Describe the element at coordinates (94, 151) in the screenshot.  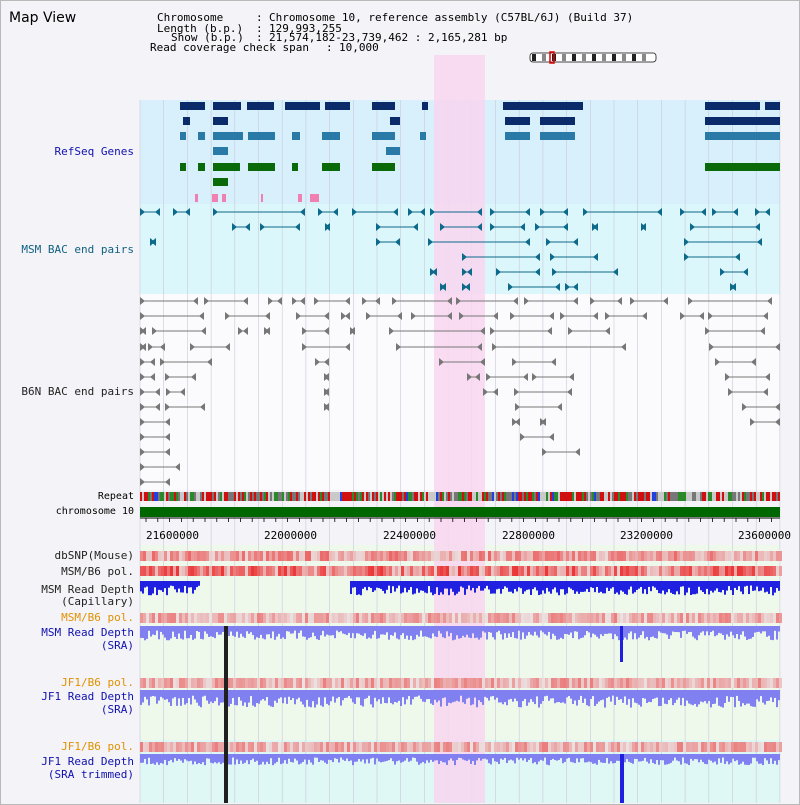
I see `track-label-refseq: RefSeq Genes` at that location.